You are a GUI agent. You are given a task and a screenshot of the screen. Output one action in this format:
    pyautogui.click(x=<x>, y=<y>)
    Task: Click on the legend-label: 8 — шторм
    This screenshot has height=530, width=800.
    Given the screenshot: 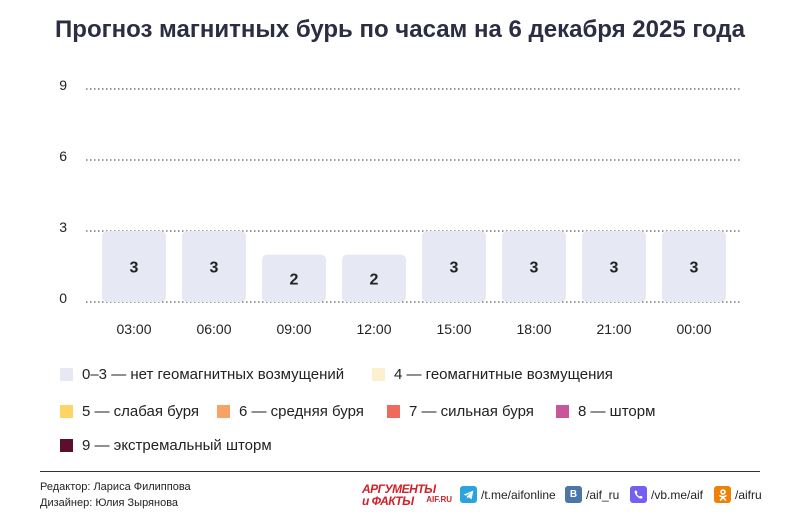 What is the action you would take?
    pyautogui.click(x=617, y=411)
    